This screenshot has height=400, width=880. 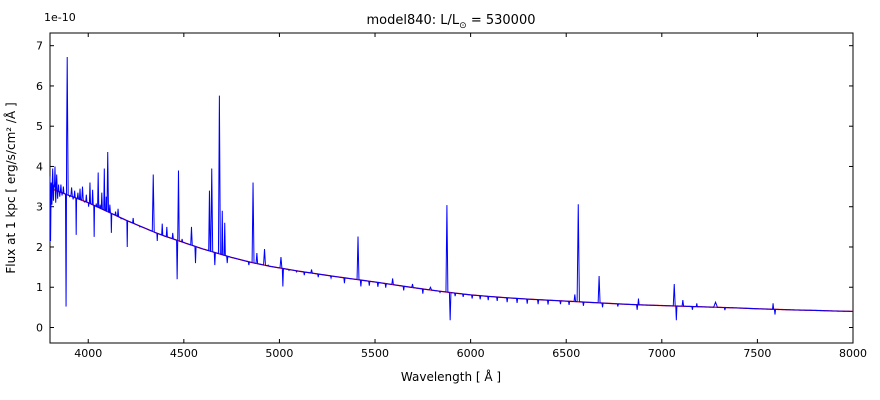 What do you see at coordinates (451, 376) in the screenshot?
I see `x-axis-label: Wavelength [ Å ]` at bounding box center [451, 376].